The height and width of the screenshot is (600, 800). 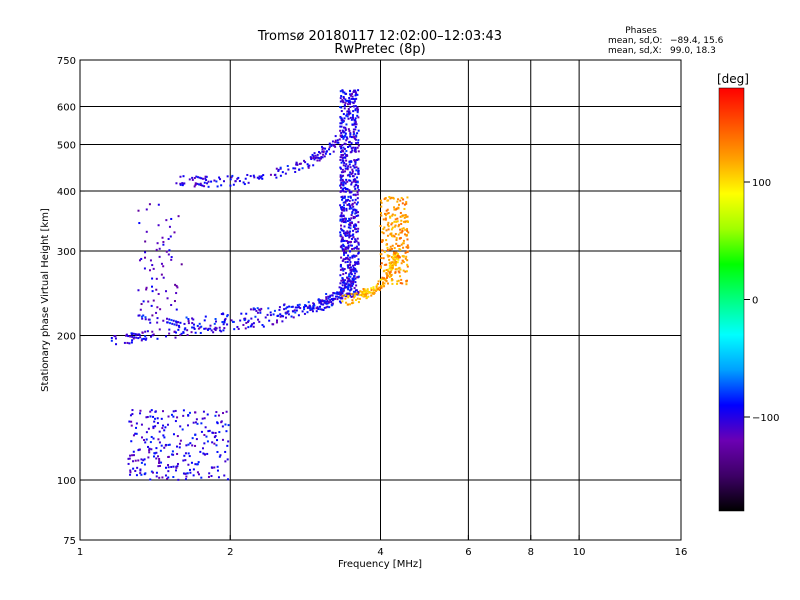 I want to click on x-tick-label: 2, so click(x=230, y=552).